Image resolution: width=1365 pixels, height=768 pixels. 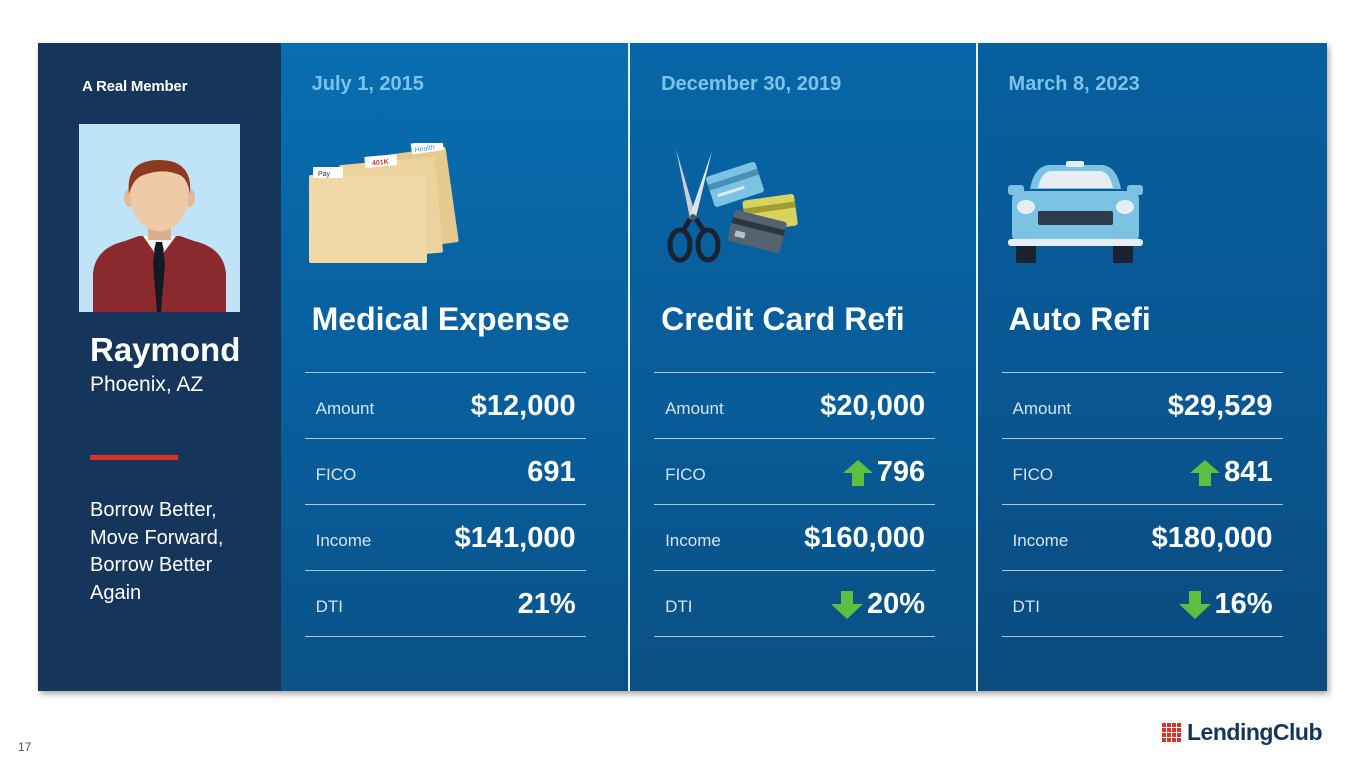 I want to click on member-avatar, so click(x=159, y=218).